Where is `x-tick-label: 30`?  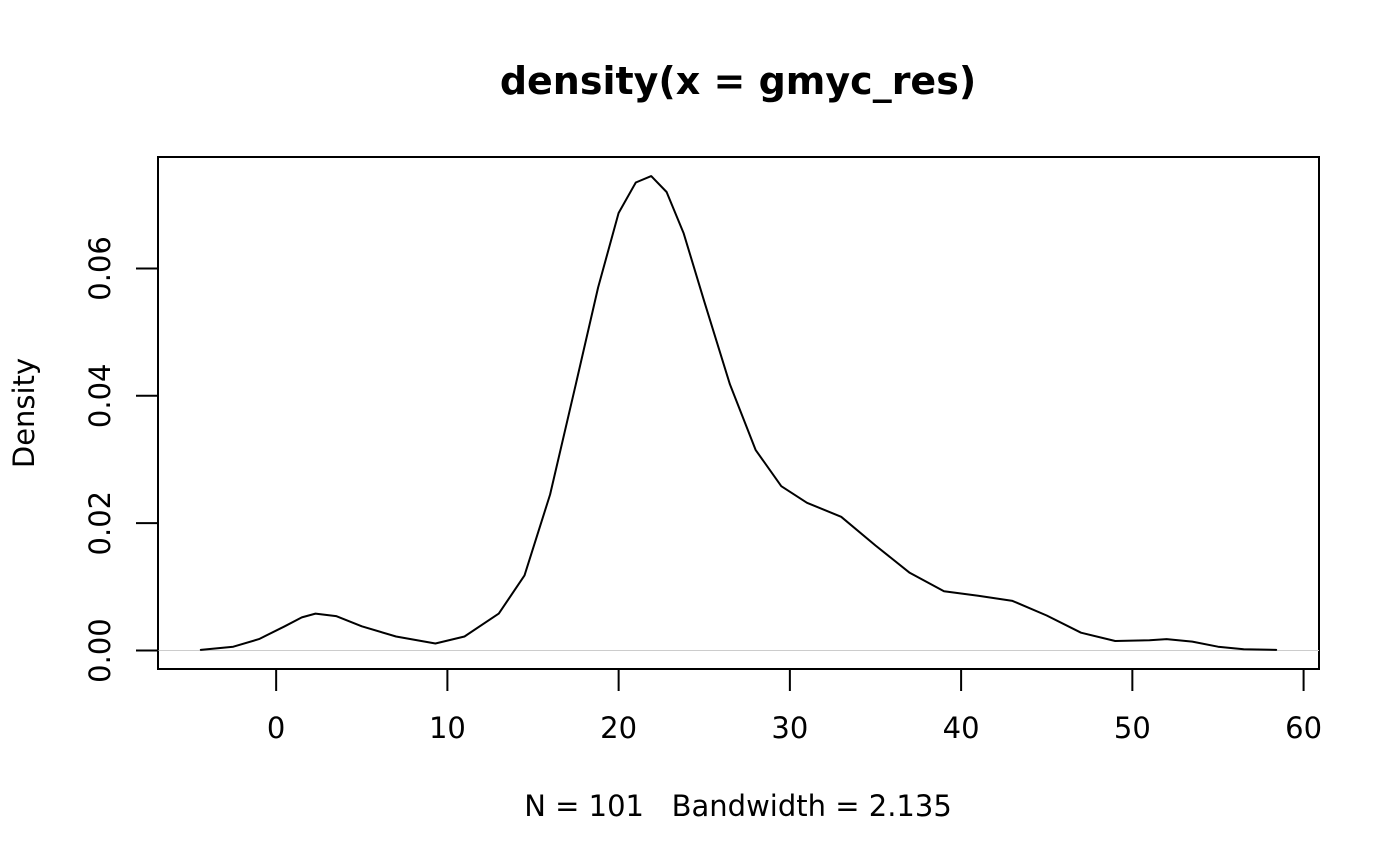
x-tick-label: 30 is located at coordinates (789, 728).